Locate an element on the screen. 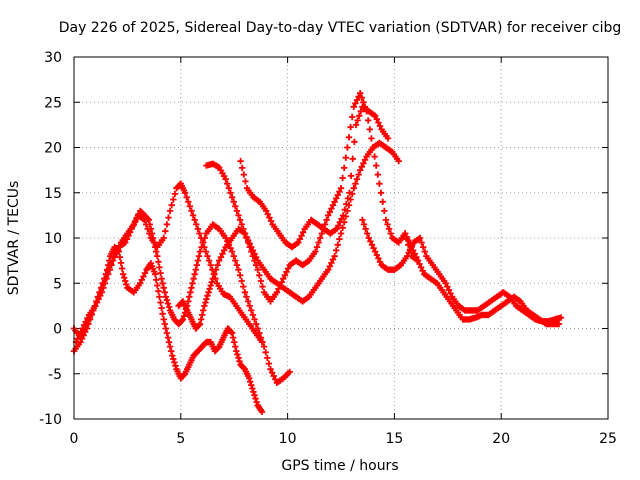 The height and width of the screenshot is (480, 640). x-axis-label: GPS time / hours is located at coordinates (339, 466).